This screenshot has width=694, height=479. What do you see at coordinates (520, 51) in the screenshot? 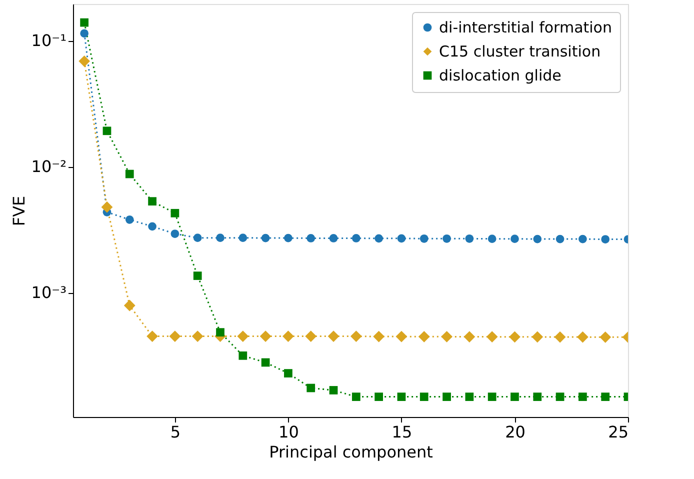
I see `legend-label: C15 cluster transition` at bounding box center [520, 51].